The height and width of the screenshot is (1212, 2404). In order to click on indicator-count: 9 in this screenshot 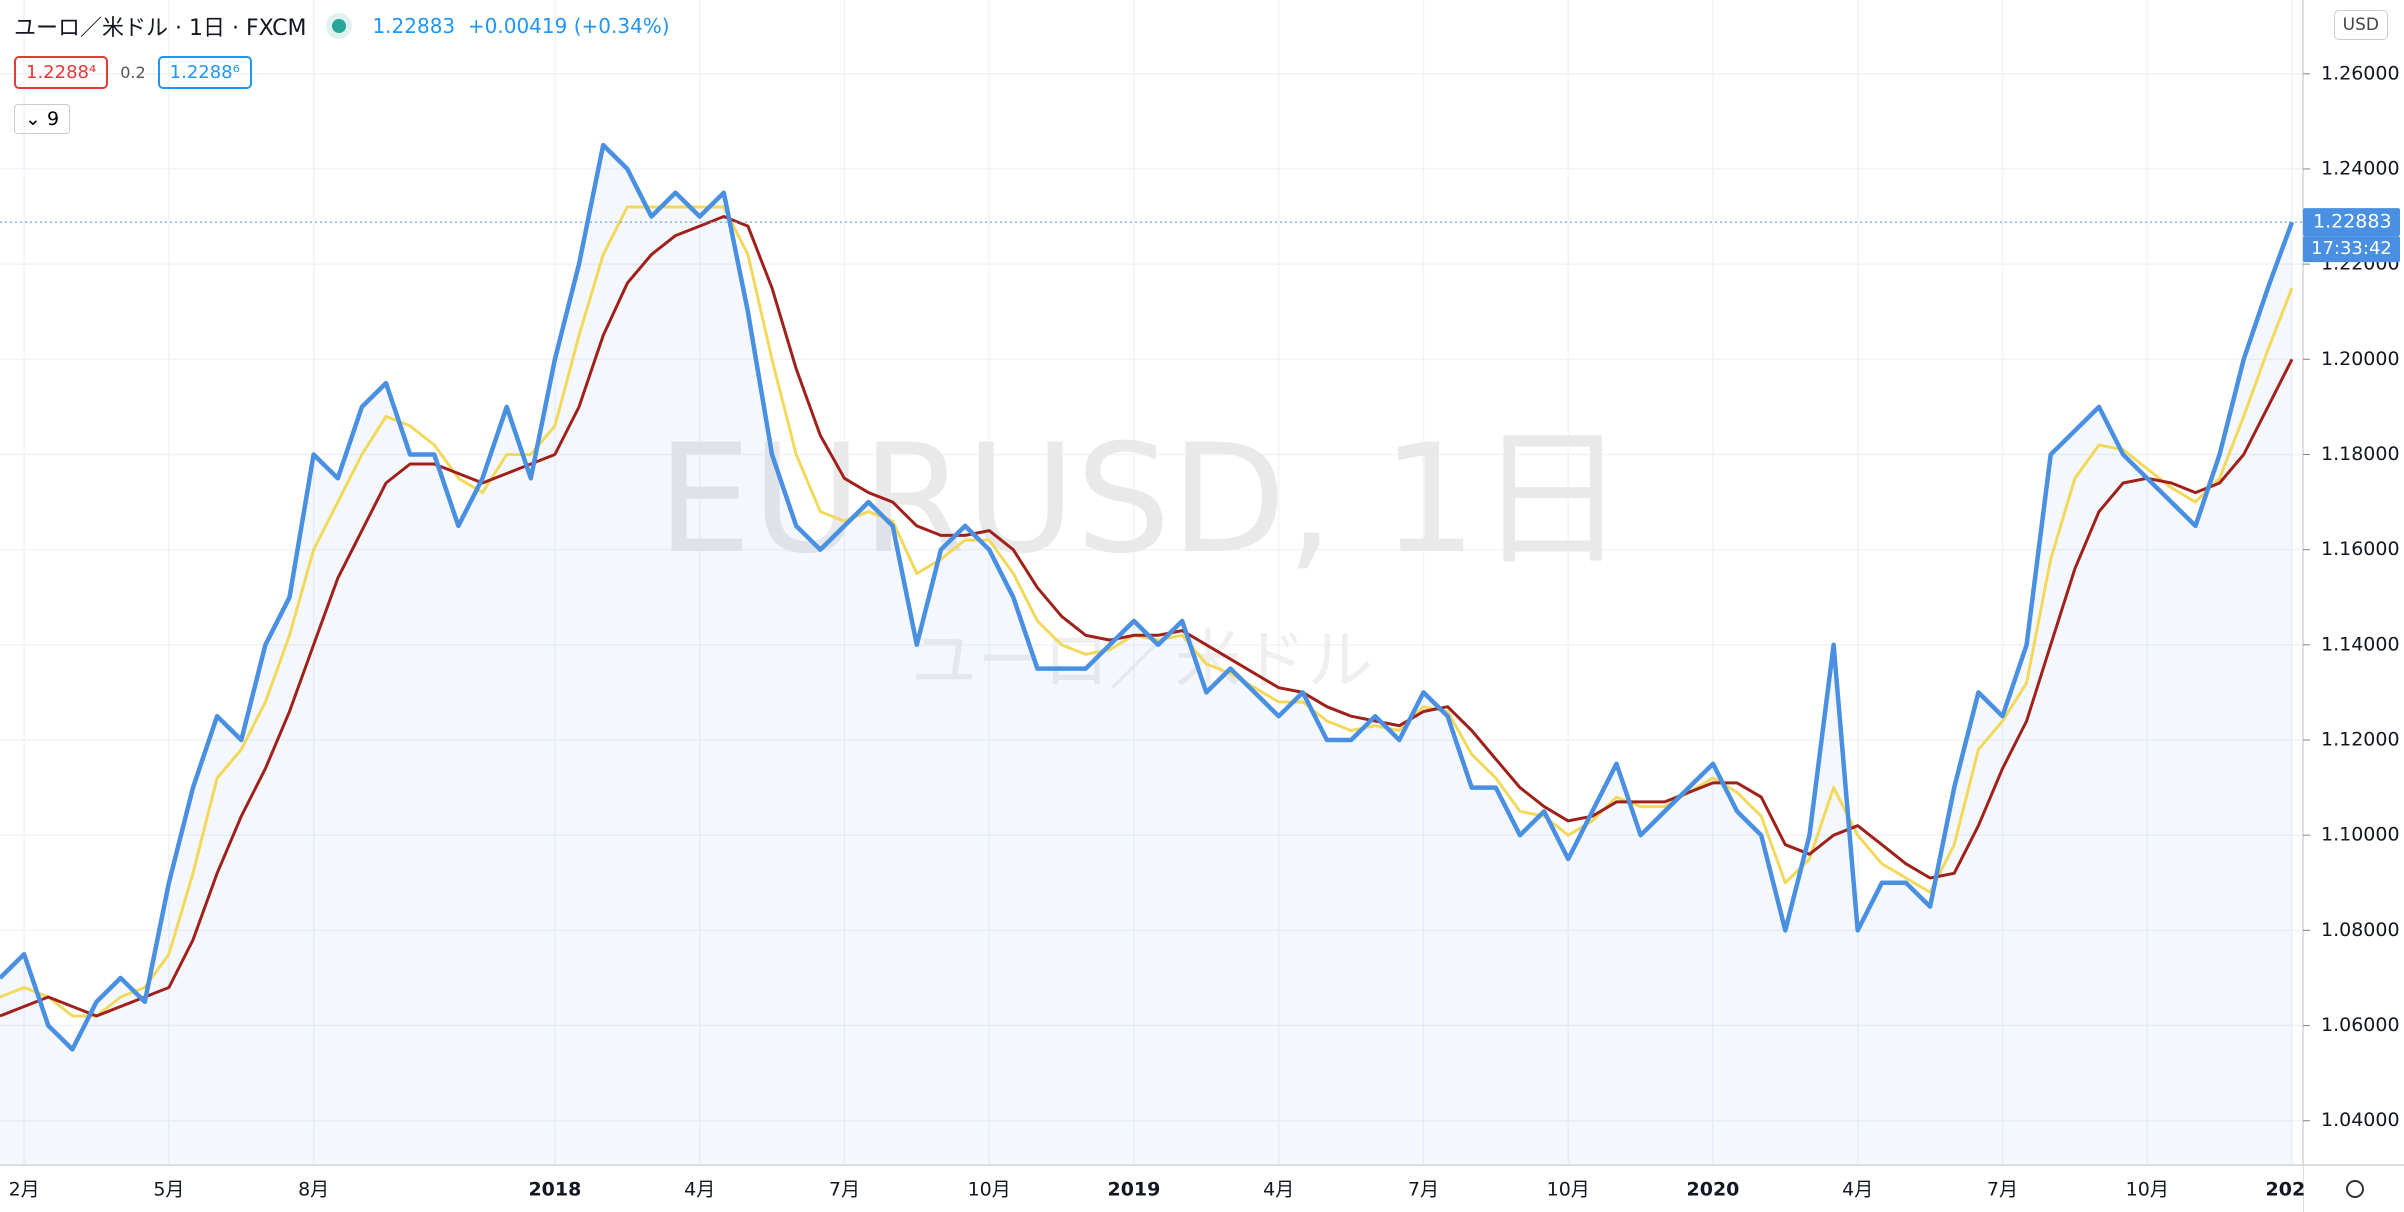, I will do `click(53, 119)`.